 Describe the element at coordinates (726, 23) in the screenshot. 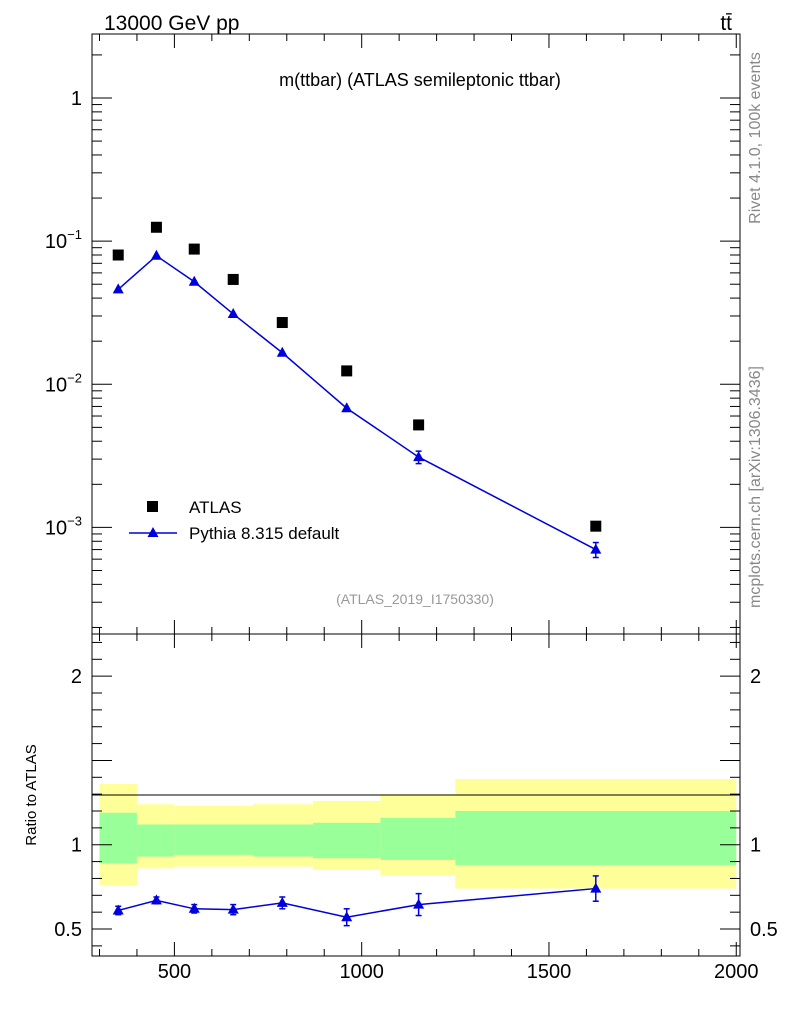

I see `process-label: tt̄` at that location.